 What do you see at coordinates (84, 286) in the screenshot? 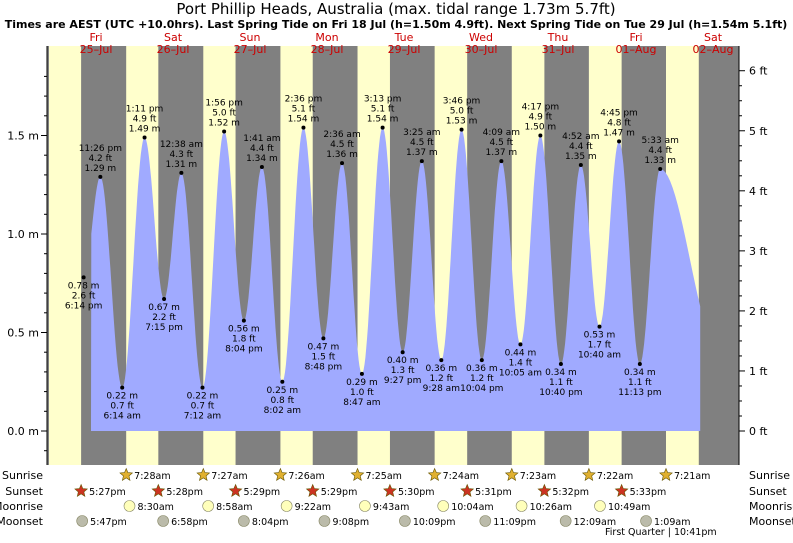
I see `tide-metre-label: 0.78 m` at bounding box center [84, 286].